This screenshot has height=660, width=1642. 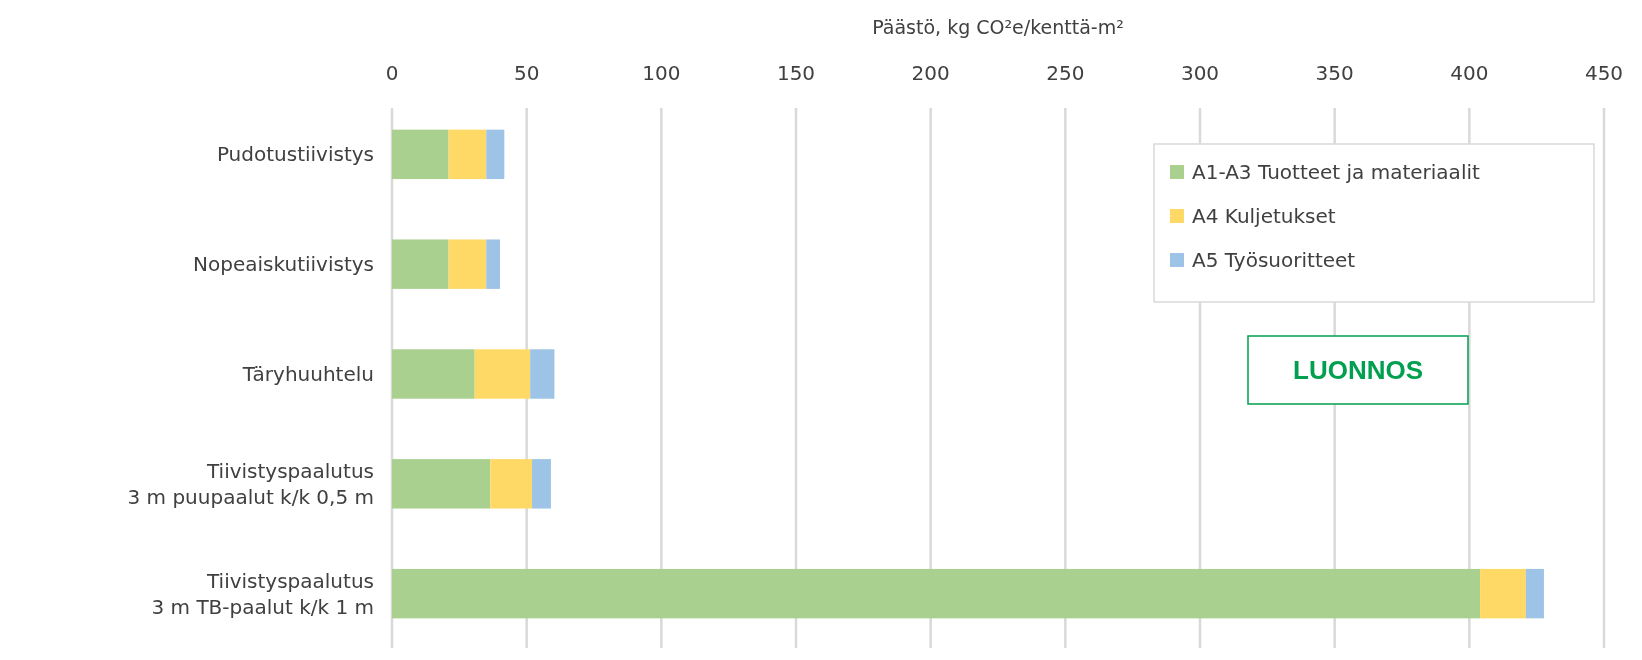 I want to click on y-tick-label: Pudotustiivistys, so click(x=295, y=154).